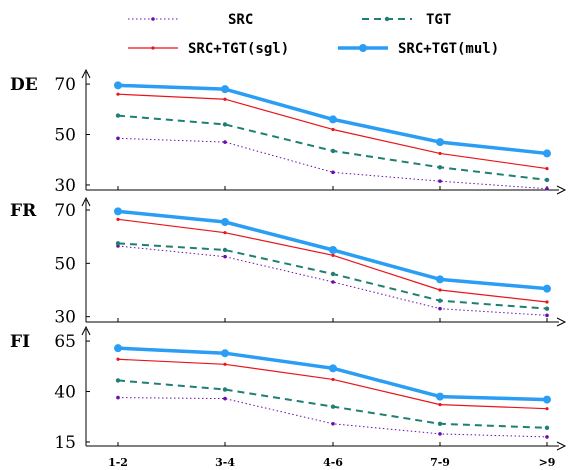 The height and width of the screenshot is (470, 569). I want to click on legend-item-sgl: SRC+TGT(sgl), so click(208, 49).